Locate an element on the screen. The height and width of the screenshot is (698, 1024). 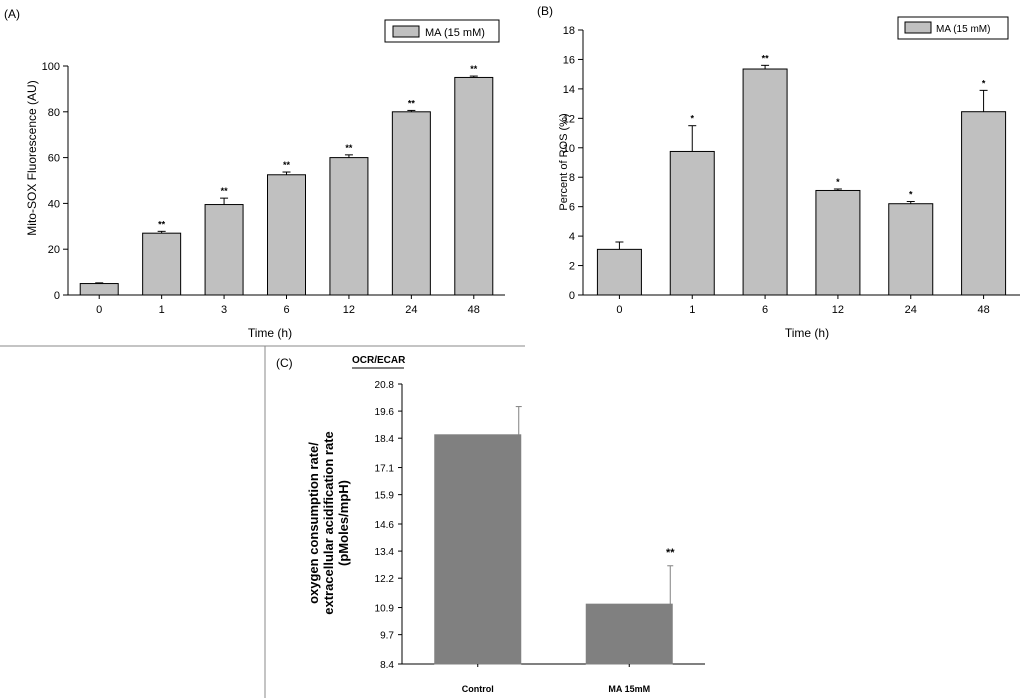
y-tick-label: 19.6 is located at coordinates (385, 412).